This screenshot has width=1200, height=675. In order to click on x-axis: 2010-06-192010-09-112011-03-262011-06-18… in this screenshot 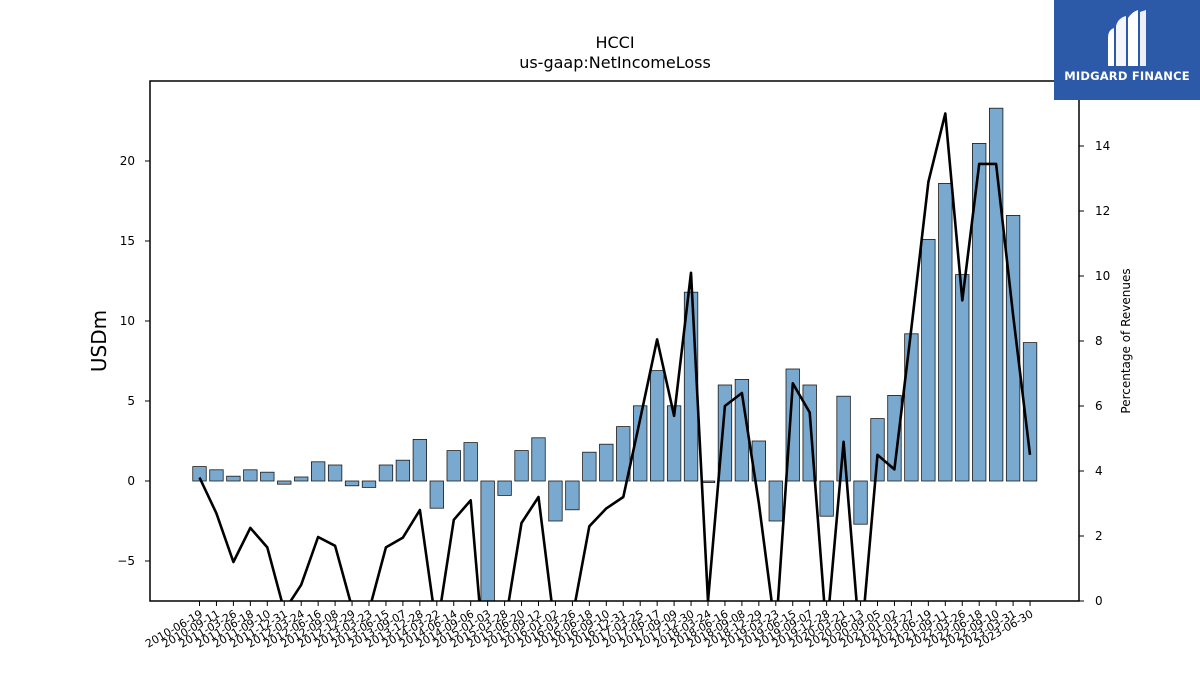, I will do `click(589, 626)`.